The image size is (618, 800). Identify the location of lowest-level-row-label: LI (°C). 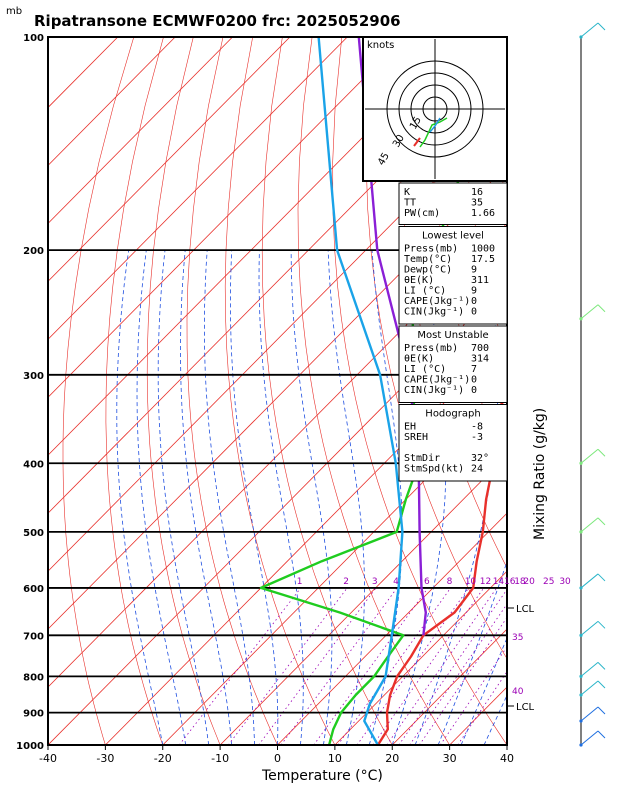
(425, 291).